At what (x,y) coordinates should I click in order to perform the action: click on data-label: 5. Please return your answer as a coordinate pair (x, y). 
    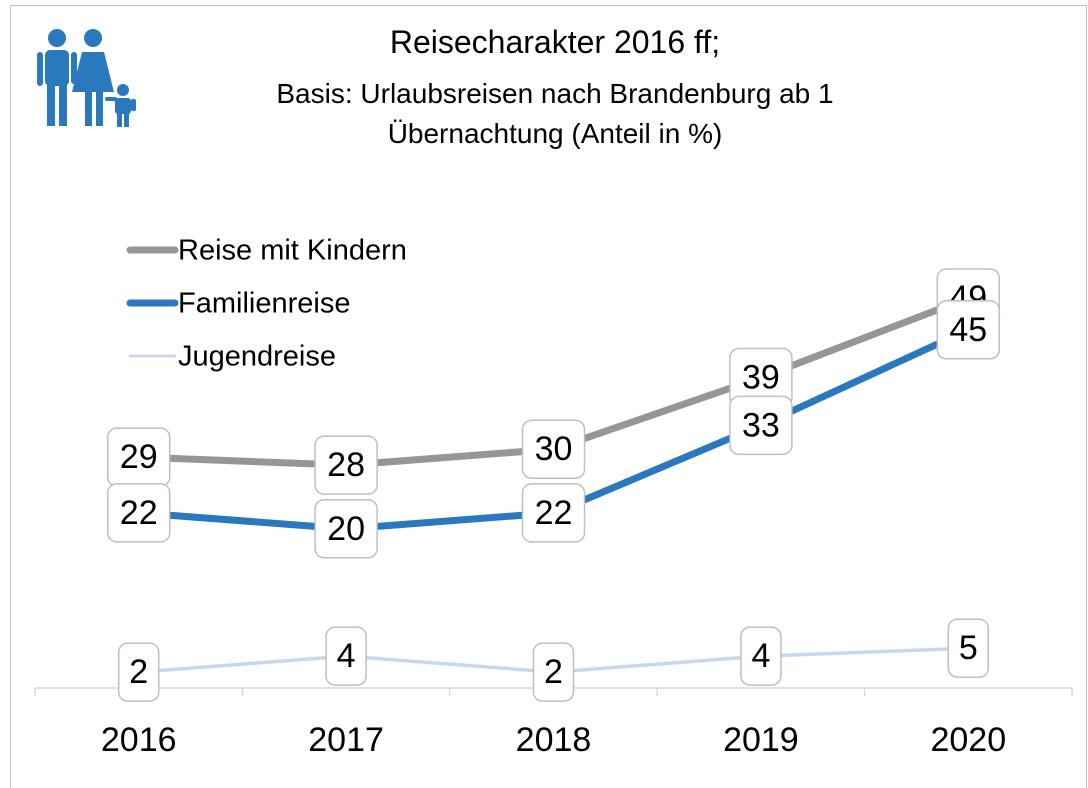
    Looking at the image, I should click on (968, 648).